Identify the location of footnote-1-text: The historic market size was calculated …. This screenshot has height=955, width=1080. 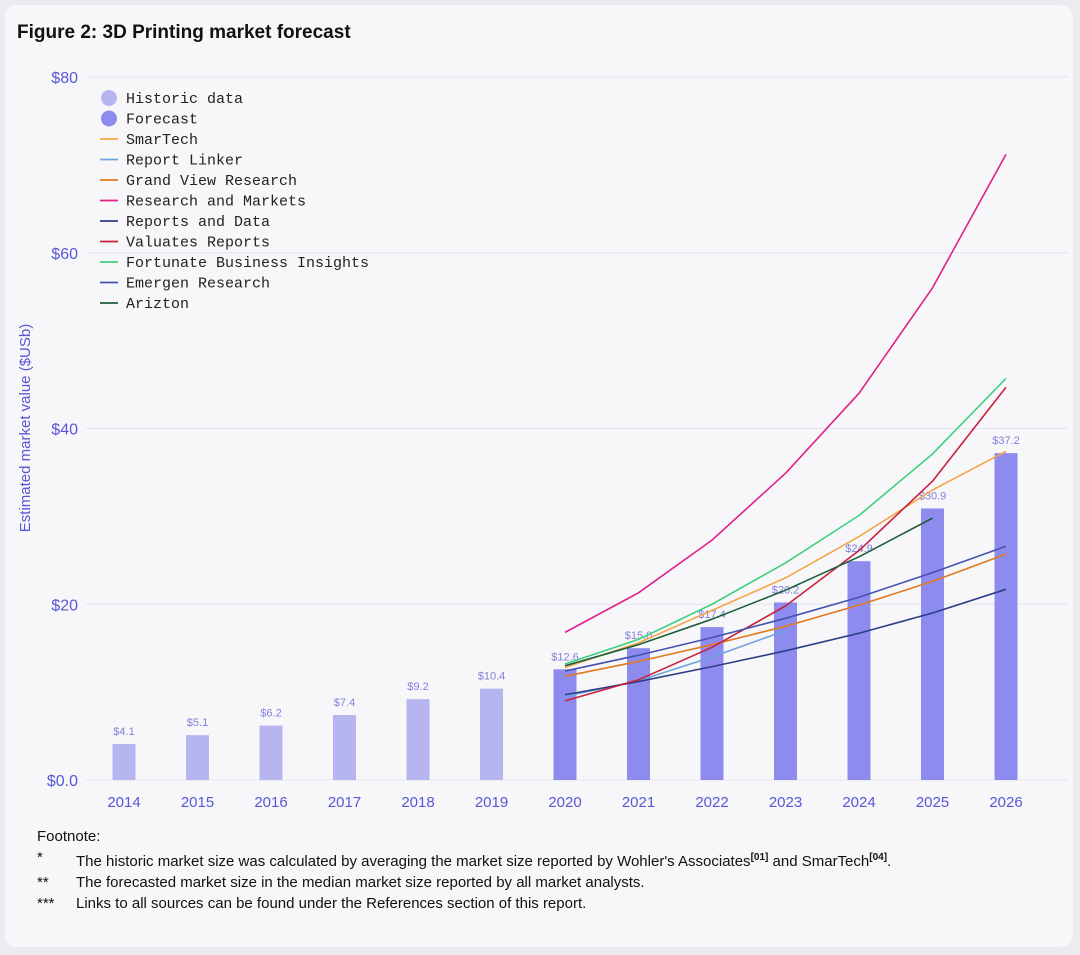
(413, 861).